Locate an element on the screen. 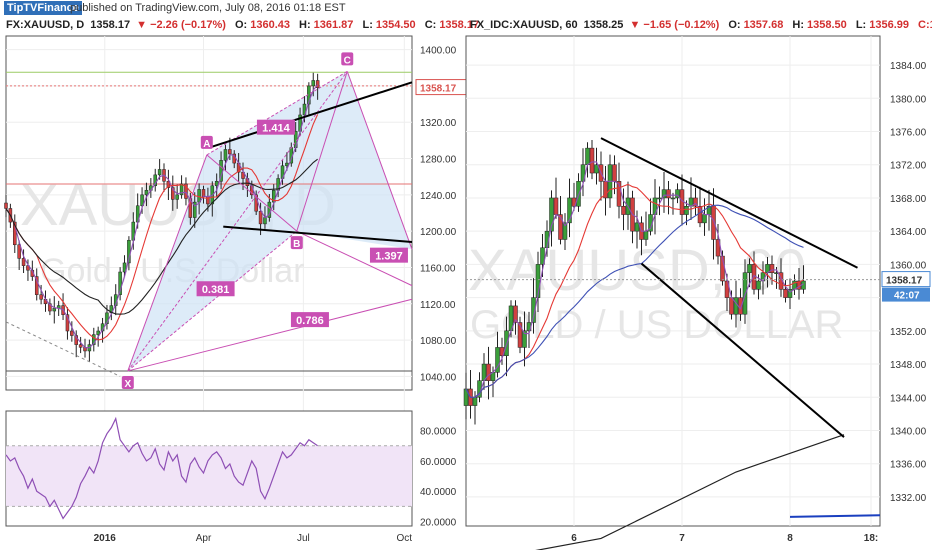 This screenshot has height=550, width=932. right-y-tick-label: 1384.00 is located at coordinates (908, 66).